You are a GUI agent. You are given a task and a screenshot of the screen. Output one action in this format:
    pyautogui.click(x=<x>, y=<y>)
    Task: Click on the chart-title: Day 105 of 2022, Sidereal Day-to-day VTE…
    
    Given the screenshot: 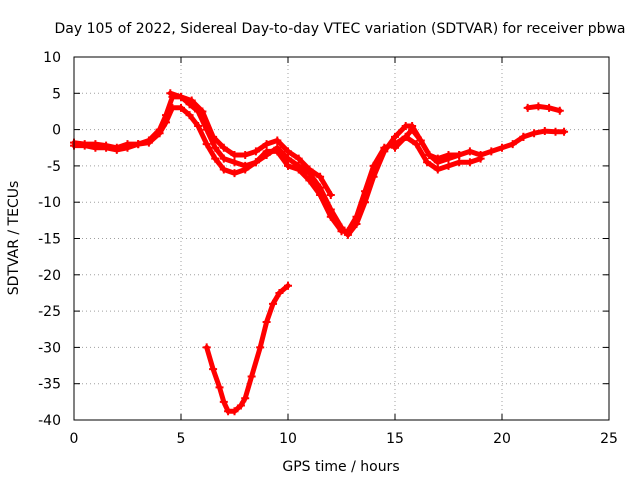 What is the action you would take?
    pyautogui.click(x=339, y=29)
    